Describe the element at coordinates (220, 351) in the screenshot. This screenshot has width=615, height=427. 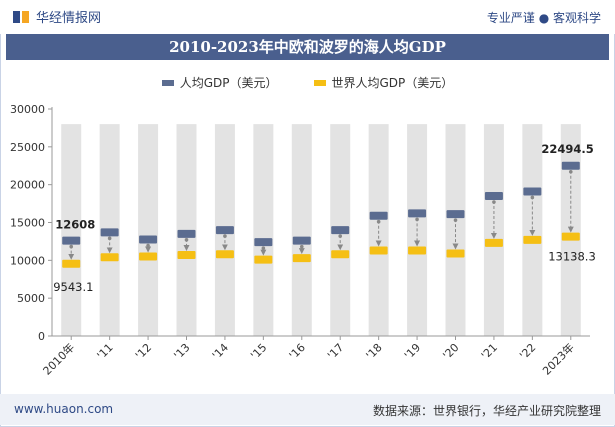
I see `x-tick-label: '14` at that location.